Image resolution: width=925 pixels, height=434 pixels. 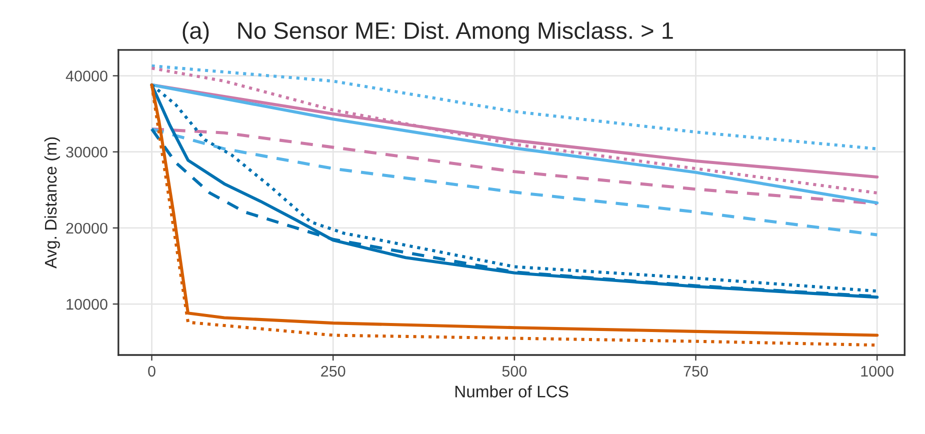 What do you see at coordinates (514, 371) in the screenshot?
I see `x-tick-label: 500` at bounding box center [514, 371].